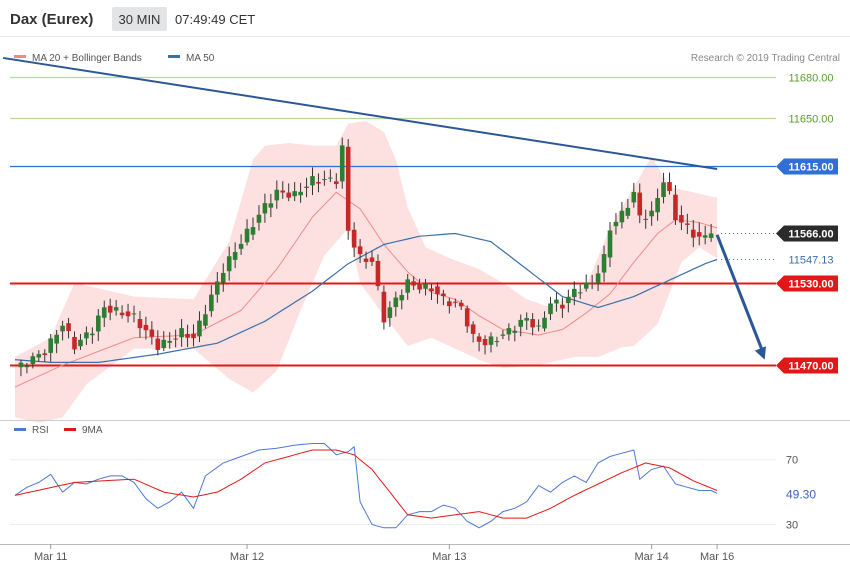 This screenshot has height=576, width=850. Describe the element at coordinates (810, 120) in the screenshot. I see `level-label-11650.00: 11650.00` at that location.